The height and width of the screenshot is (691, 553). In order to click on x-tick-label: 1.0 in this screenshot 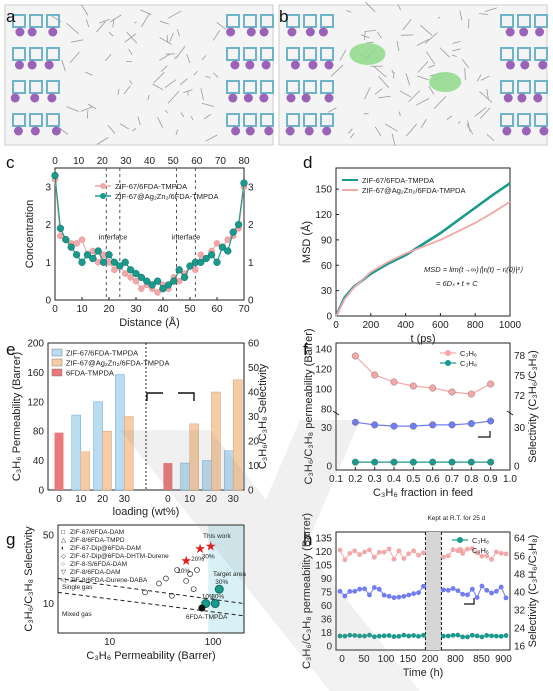, I will do `click(510, 479)`.